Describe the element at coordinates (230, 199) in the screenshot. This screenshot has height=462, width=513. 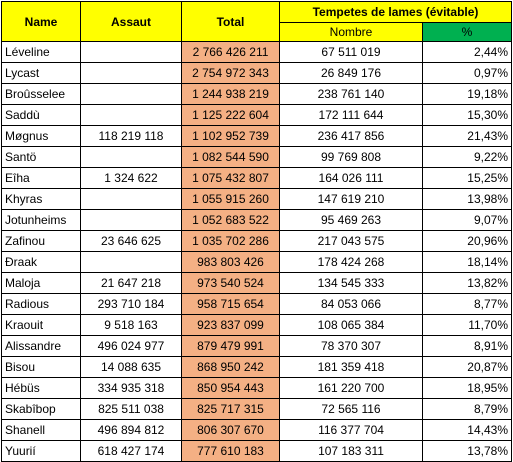
I see `cell-total: 1 055 915 260` at that location.